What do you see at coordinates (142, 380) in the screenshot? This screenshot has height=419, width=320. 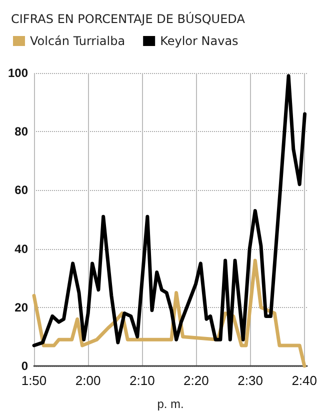 I see `x-tick-label: 2:10` at bounding box center [142, 380].